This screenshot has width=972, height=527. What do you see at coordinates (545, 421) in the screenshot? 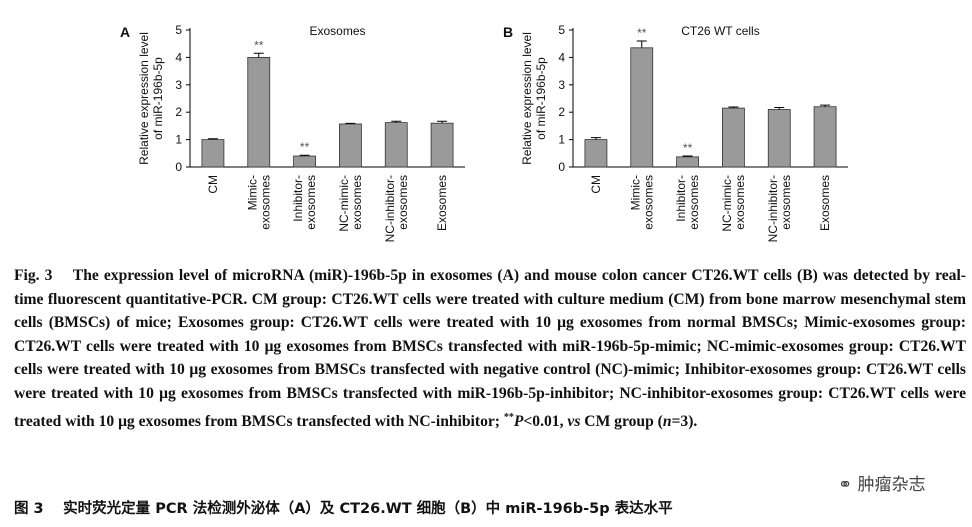
I see `caption-text: <0.01,` at bounding box center [545, 421].